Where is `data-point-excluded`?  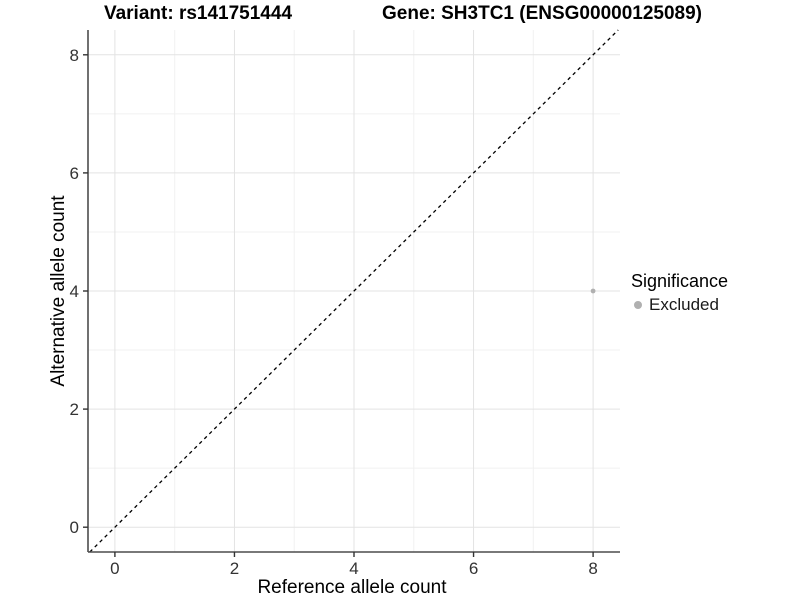
data-point-excluded is located at coordinates (593, 291).